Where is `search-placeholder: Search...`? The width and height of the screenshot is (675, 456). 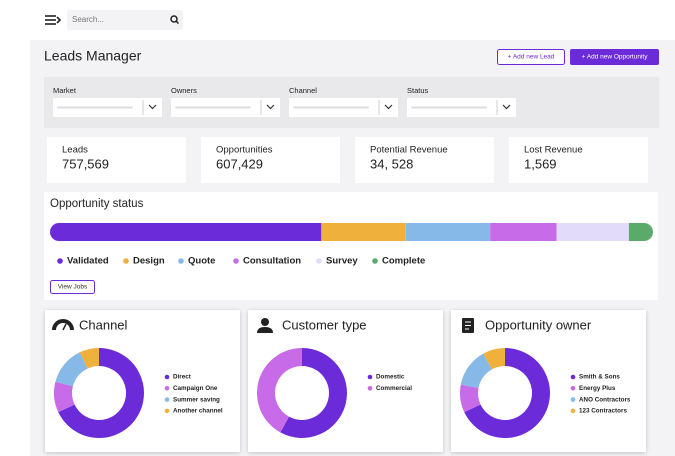 search-placeholder: Search... is located at coordinates (88, 19).